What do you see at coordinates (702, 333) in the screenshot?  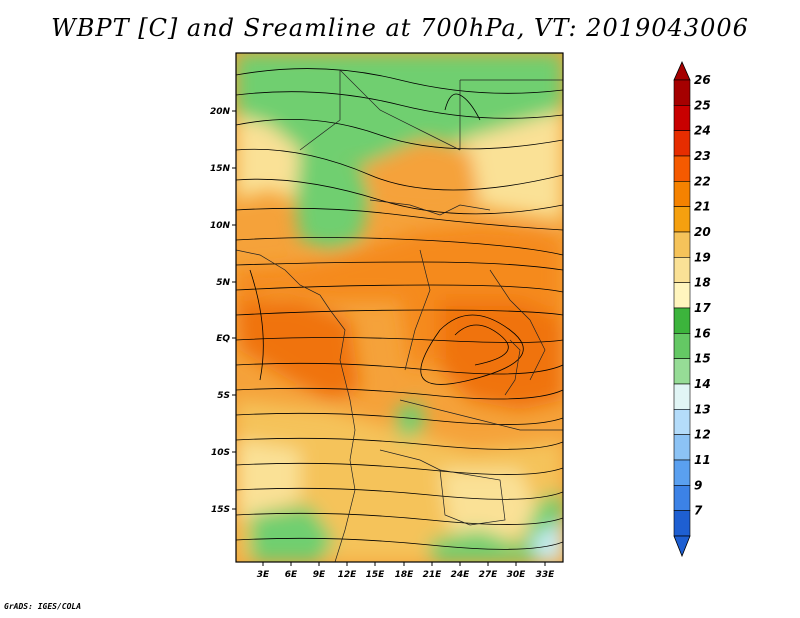 I see `colorbar-level-label: 16` at bounding box center [702, 333].